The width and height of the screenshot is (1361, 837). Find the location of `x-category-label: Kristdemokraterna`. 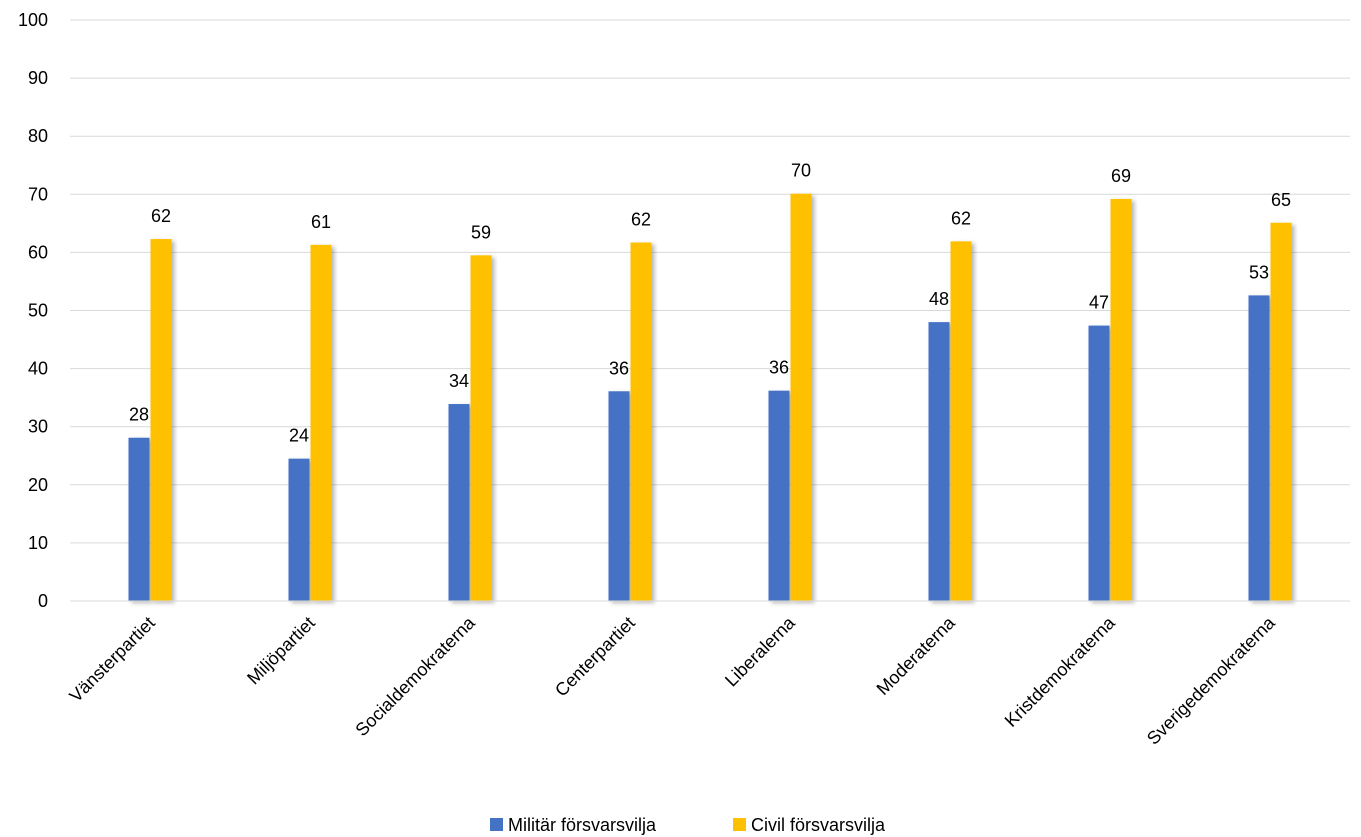

x-category-label: Kristdemokraterna is located at coordinates (1060, 671).